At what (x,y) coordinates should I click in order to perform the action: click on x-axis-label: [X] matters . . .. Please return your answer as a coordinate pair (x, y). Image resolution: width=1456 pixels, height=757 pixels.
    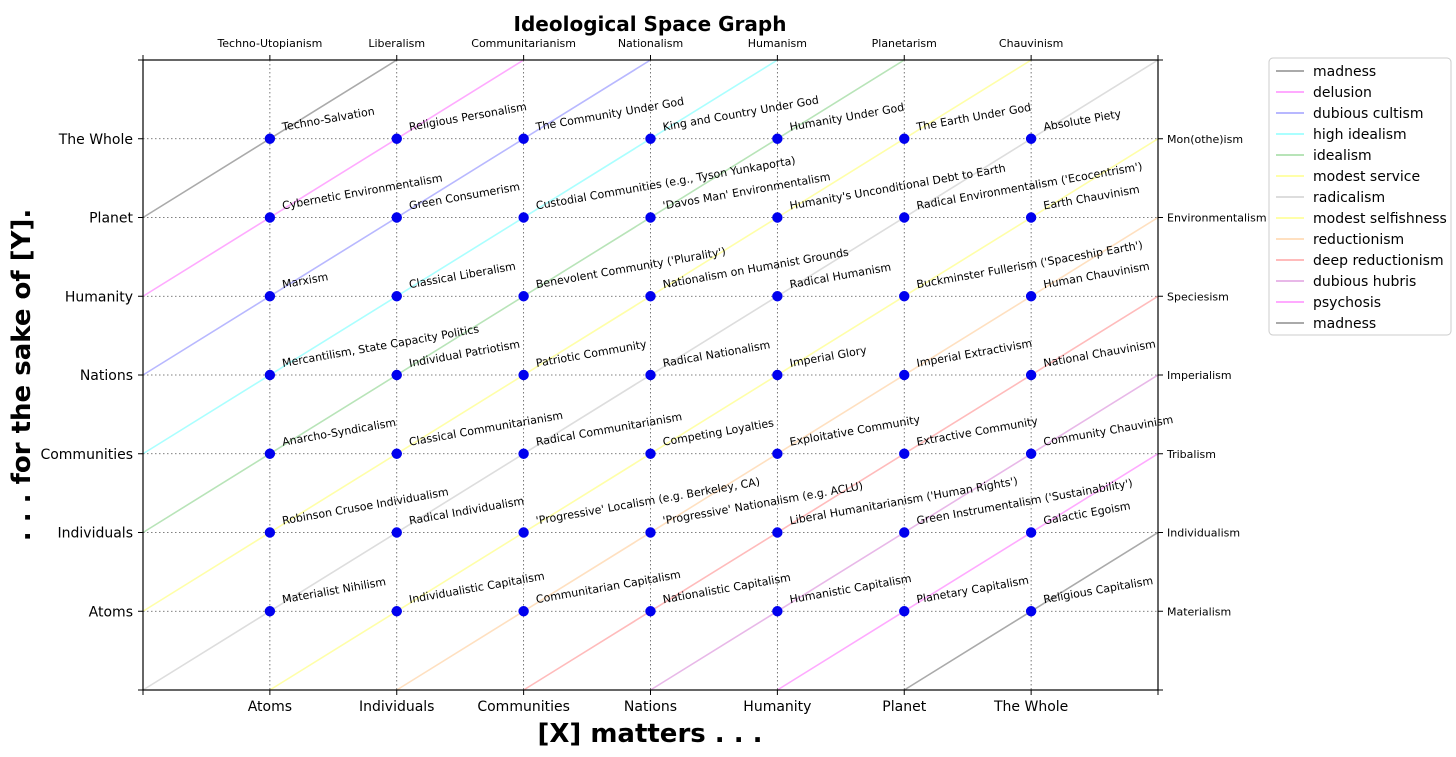
    Looking at the image, I should click on (649, 734).